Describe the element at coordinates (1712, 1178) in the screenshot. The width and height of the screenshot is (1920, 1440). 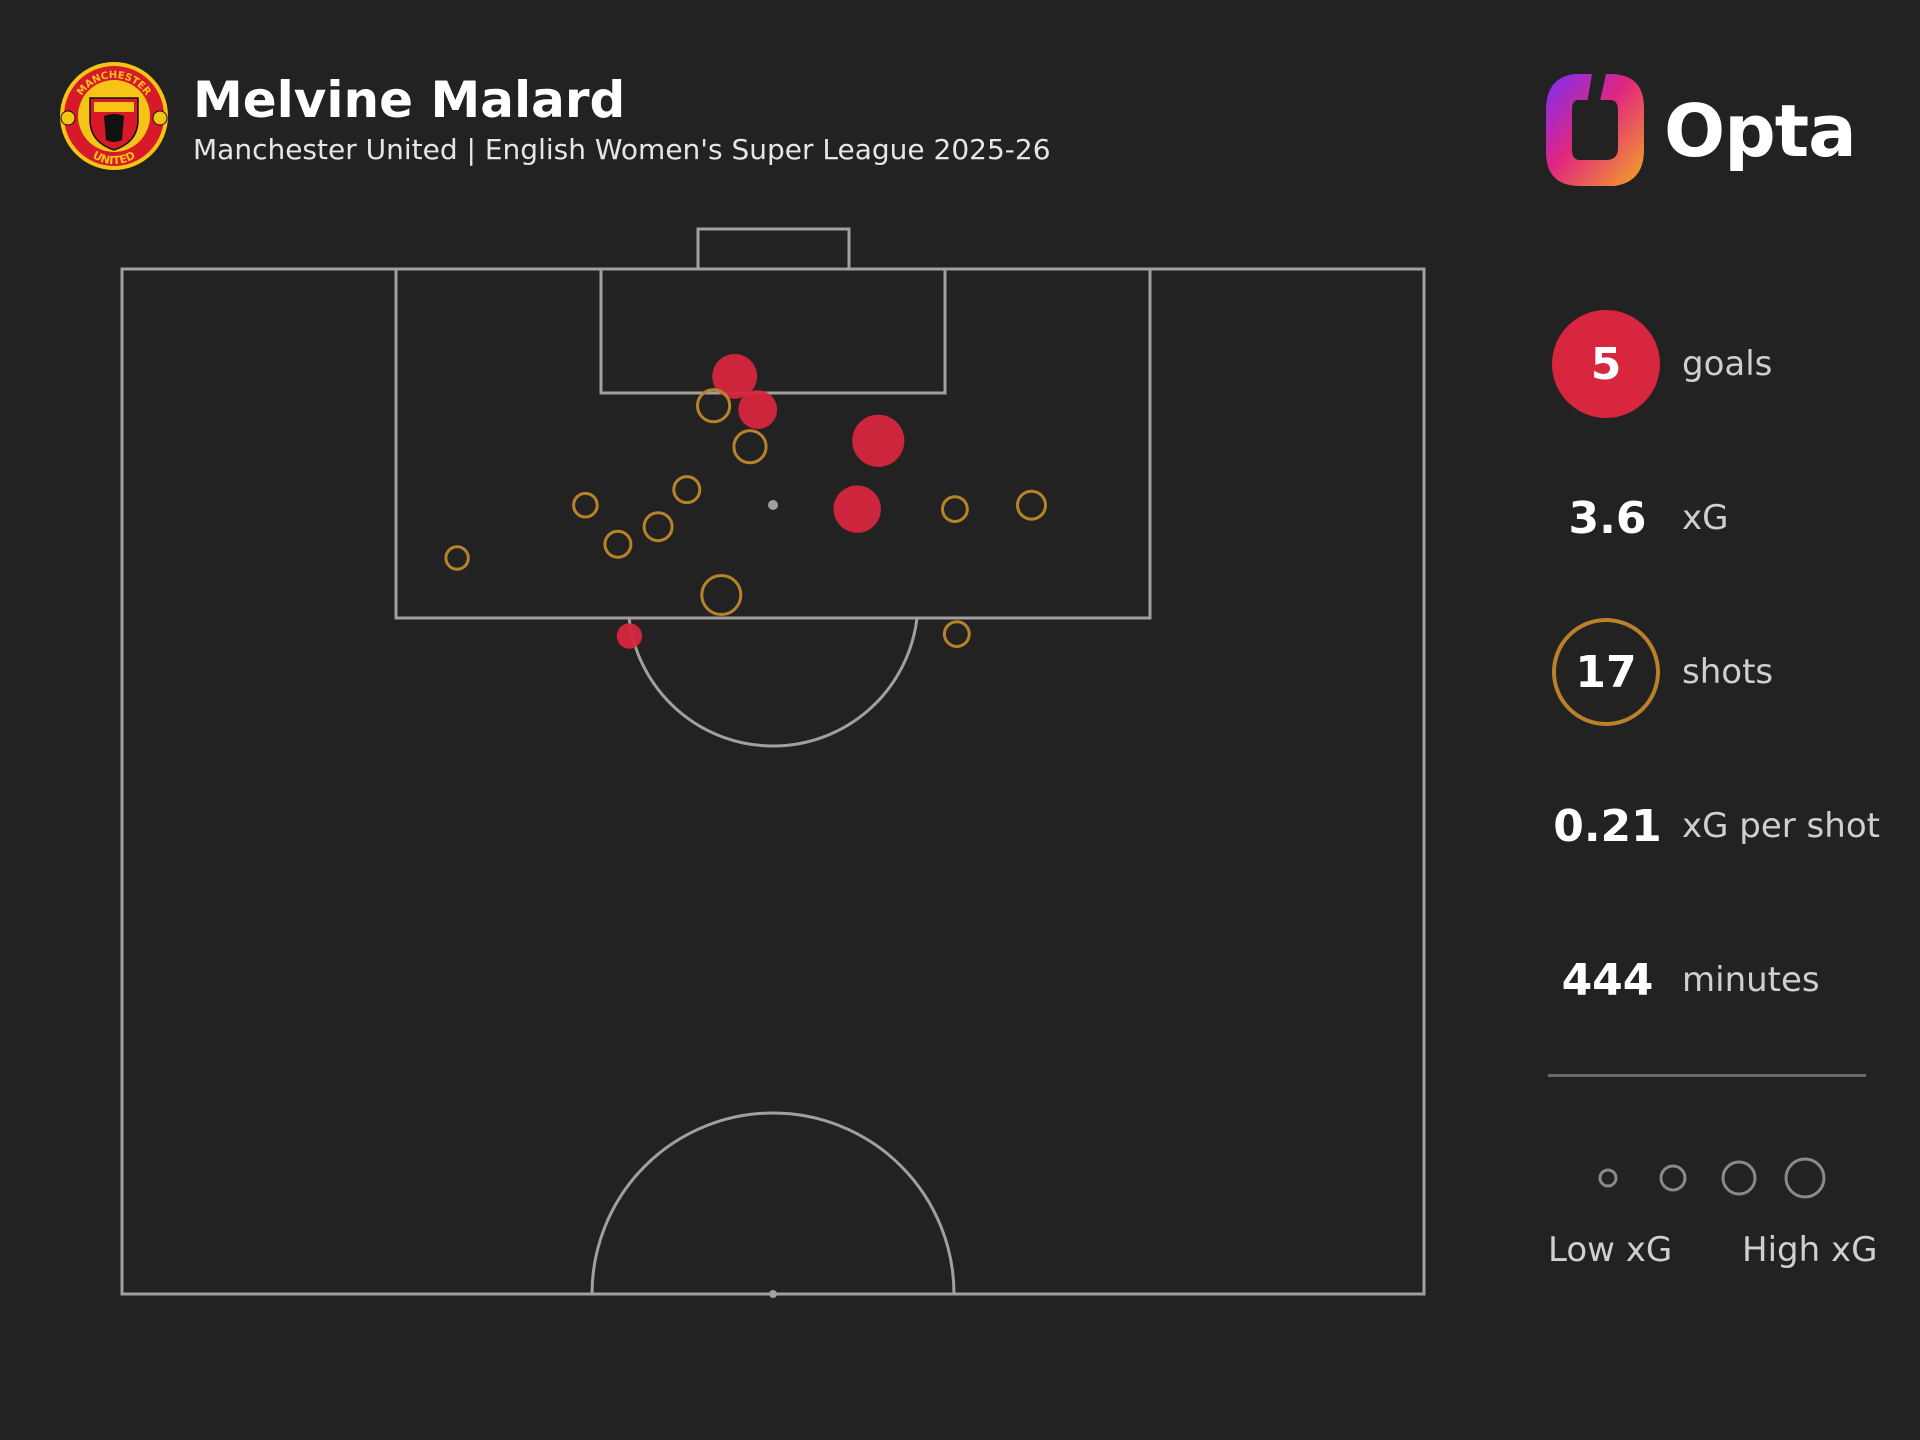
I see `xg-size-legend-icon` at that location.